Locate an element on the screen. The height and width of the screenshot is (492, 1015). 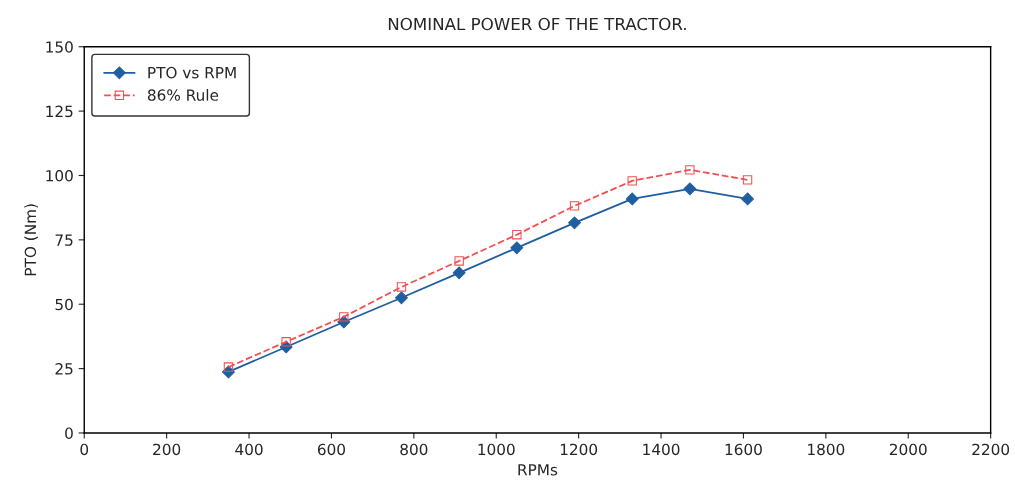
x-tick-label: 800 is located at coordinates (414, 449).